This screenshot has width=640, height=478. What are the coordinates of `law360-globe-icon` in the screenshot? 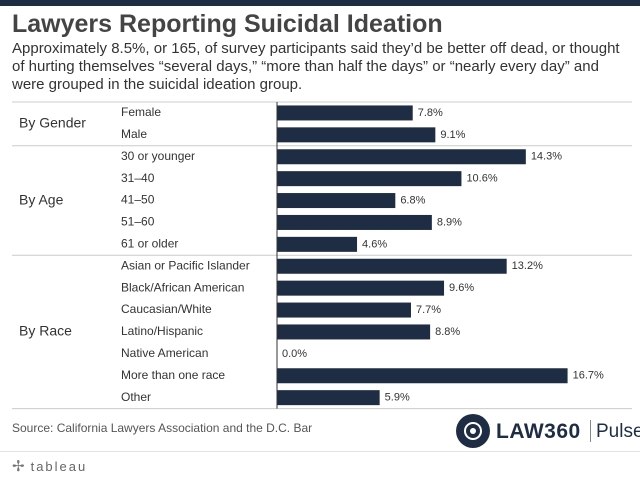 It's located at (473, 431).